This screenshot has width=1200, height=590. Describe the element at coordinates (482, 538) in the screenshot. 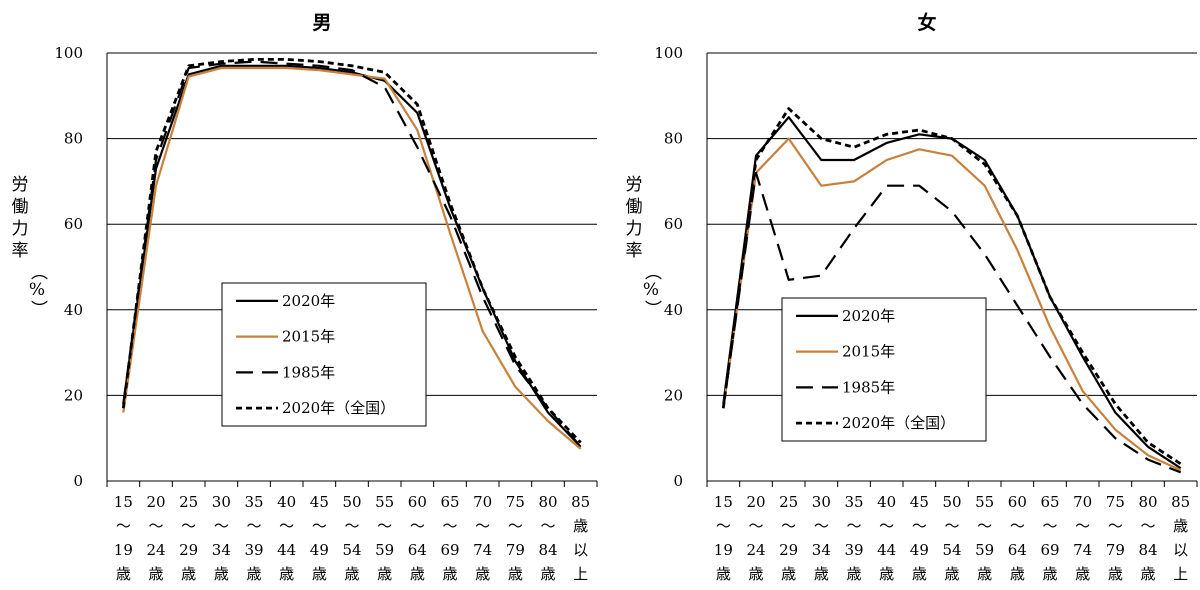

I see `x-tick-label: 70 〜 74 歳` at that location.